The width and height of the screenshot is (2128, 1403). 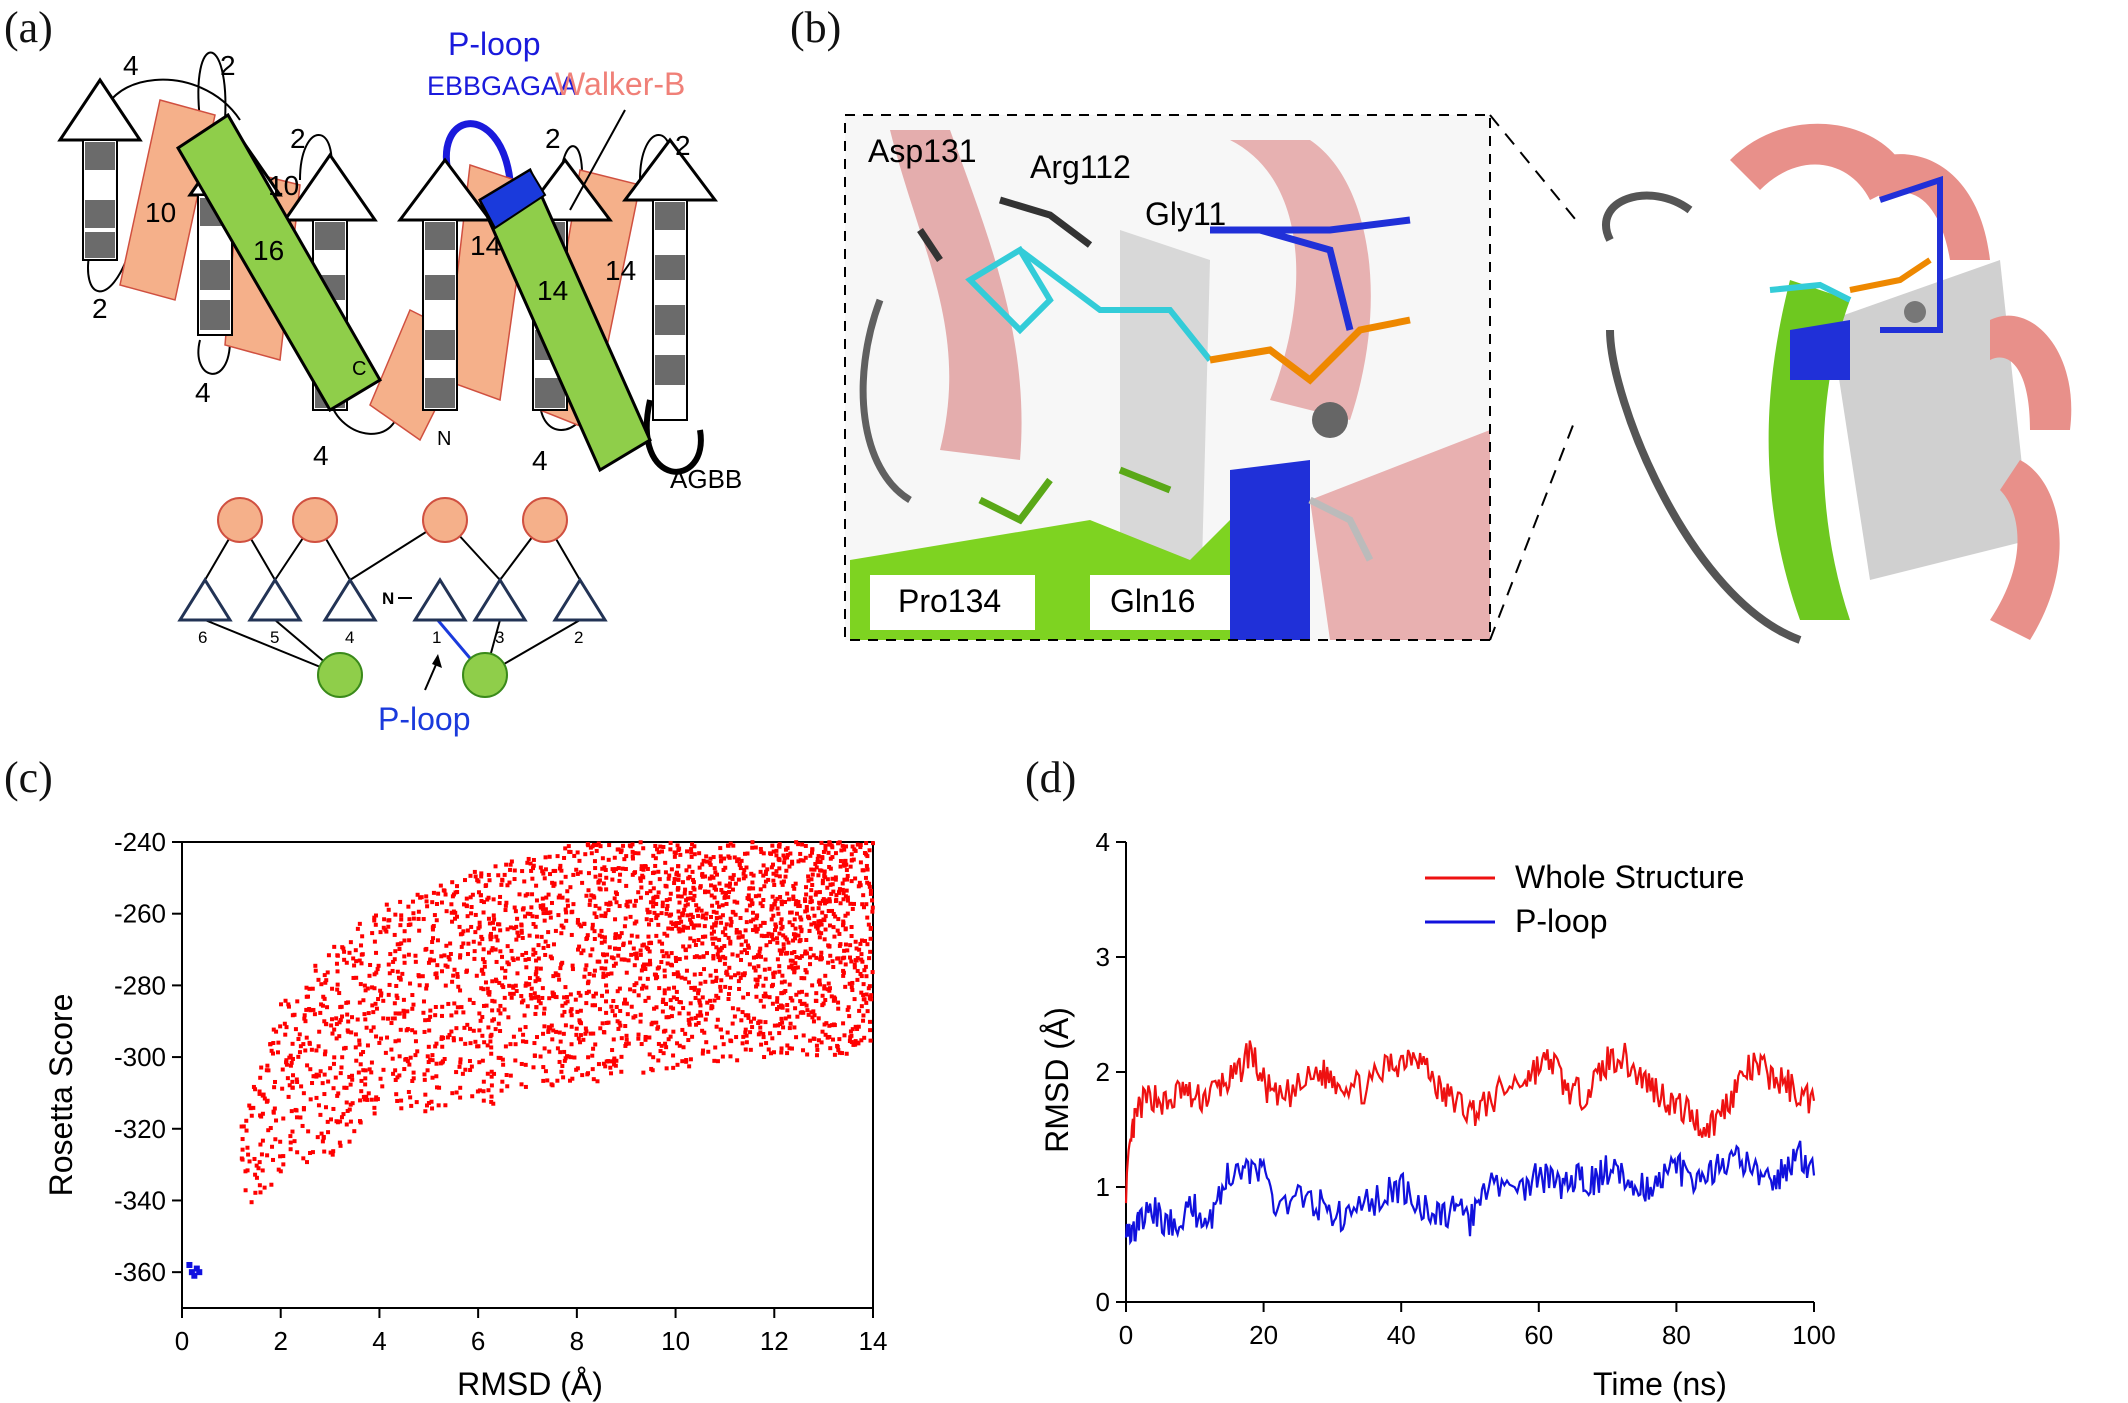 What do you see at coordinates (1152, 601) in the screenshot?
I see `residue-label: Gln16` at bounding box center [1152, 601].